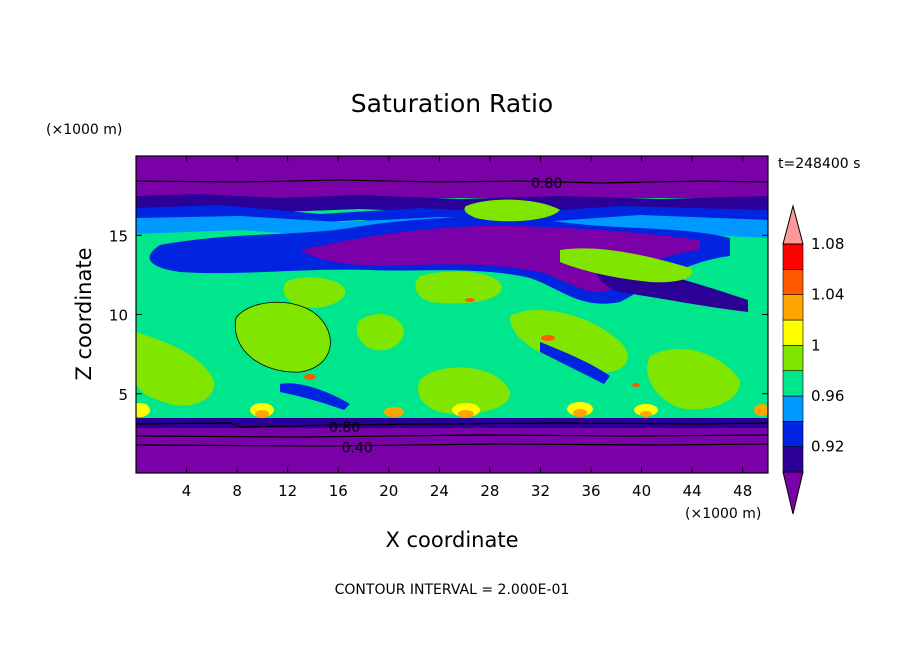  I want to click on x-tick-label: 12, so click(287, 491).